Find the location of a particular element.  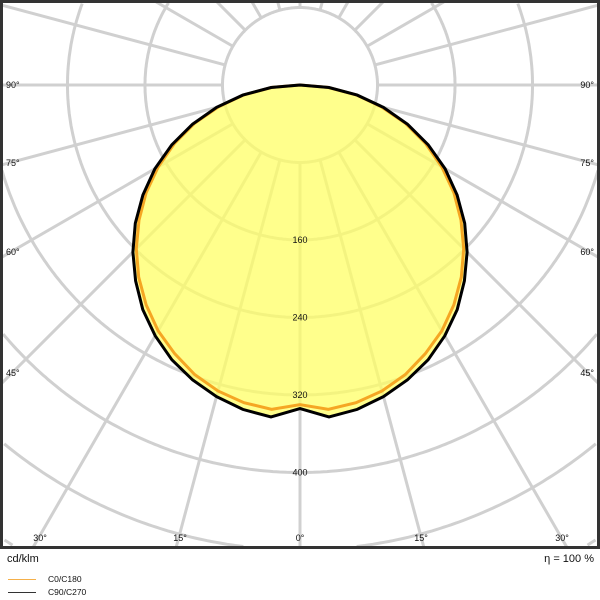

legend-swatch-c90 is located at coordinates (22, 592).